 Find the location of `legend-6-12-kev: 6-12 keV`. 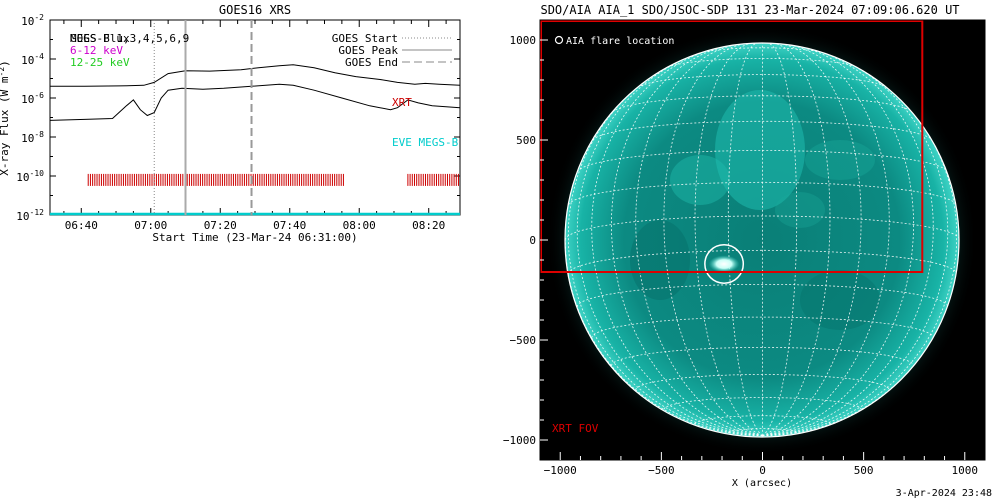

legend-6-12-kev: 6-12 keV is located at coordinates (96, 50).